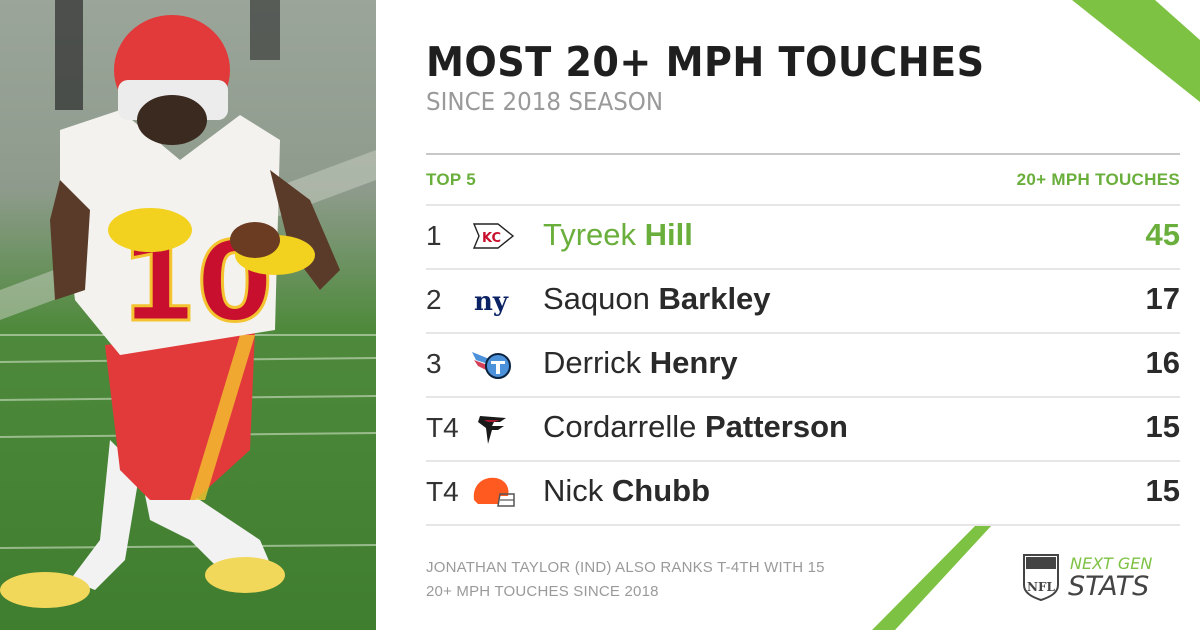 This screenshot has height=630, width=1200. What do you see at coordinates (545, 101) in the screenshot?
I see `page-subtitle: SINCE 2018 SEASON` at bounding box center [545, 101].